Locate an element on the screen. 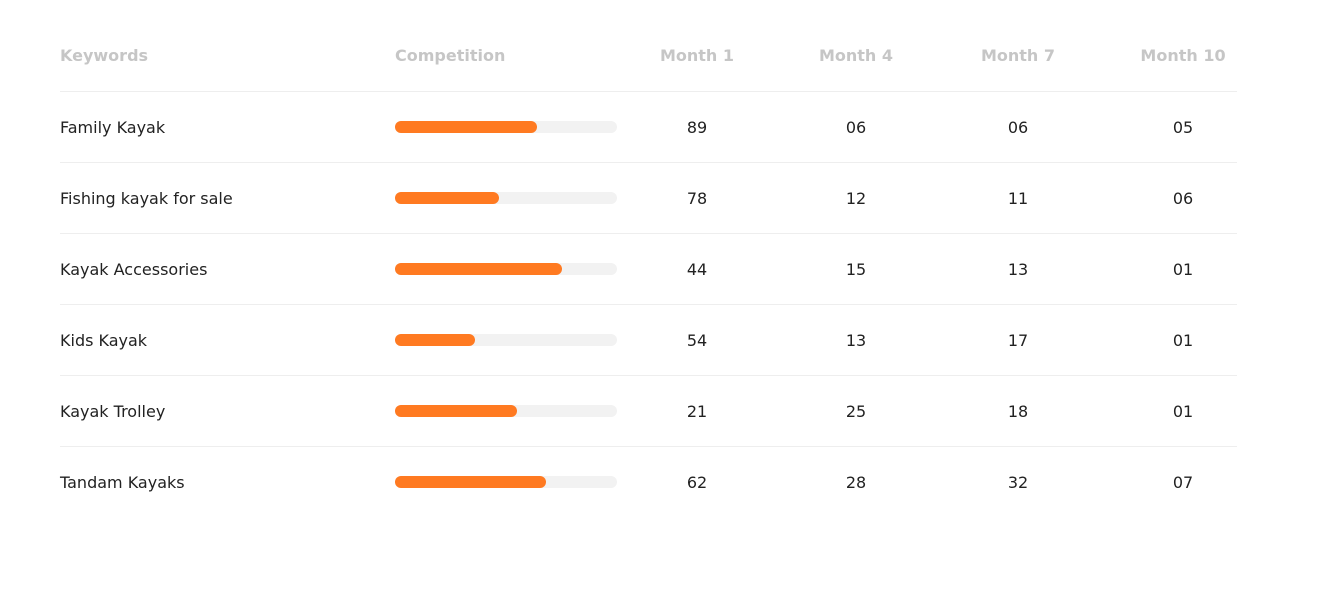 The height and width of the screenshot is (590, 1321). keyword-cell: Fishing kayak for sale is located at coordinates (146, 198).